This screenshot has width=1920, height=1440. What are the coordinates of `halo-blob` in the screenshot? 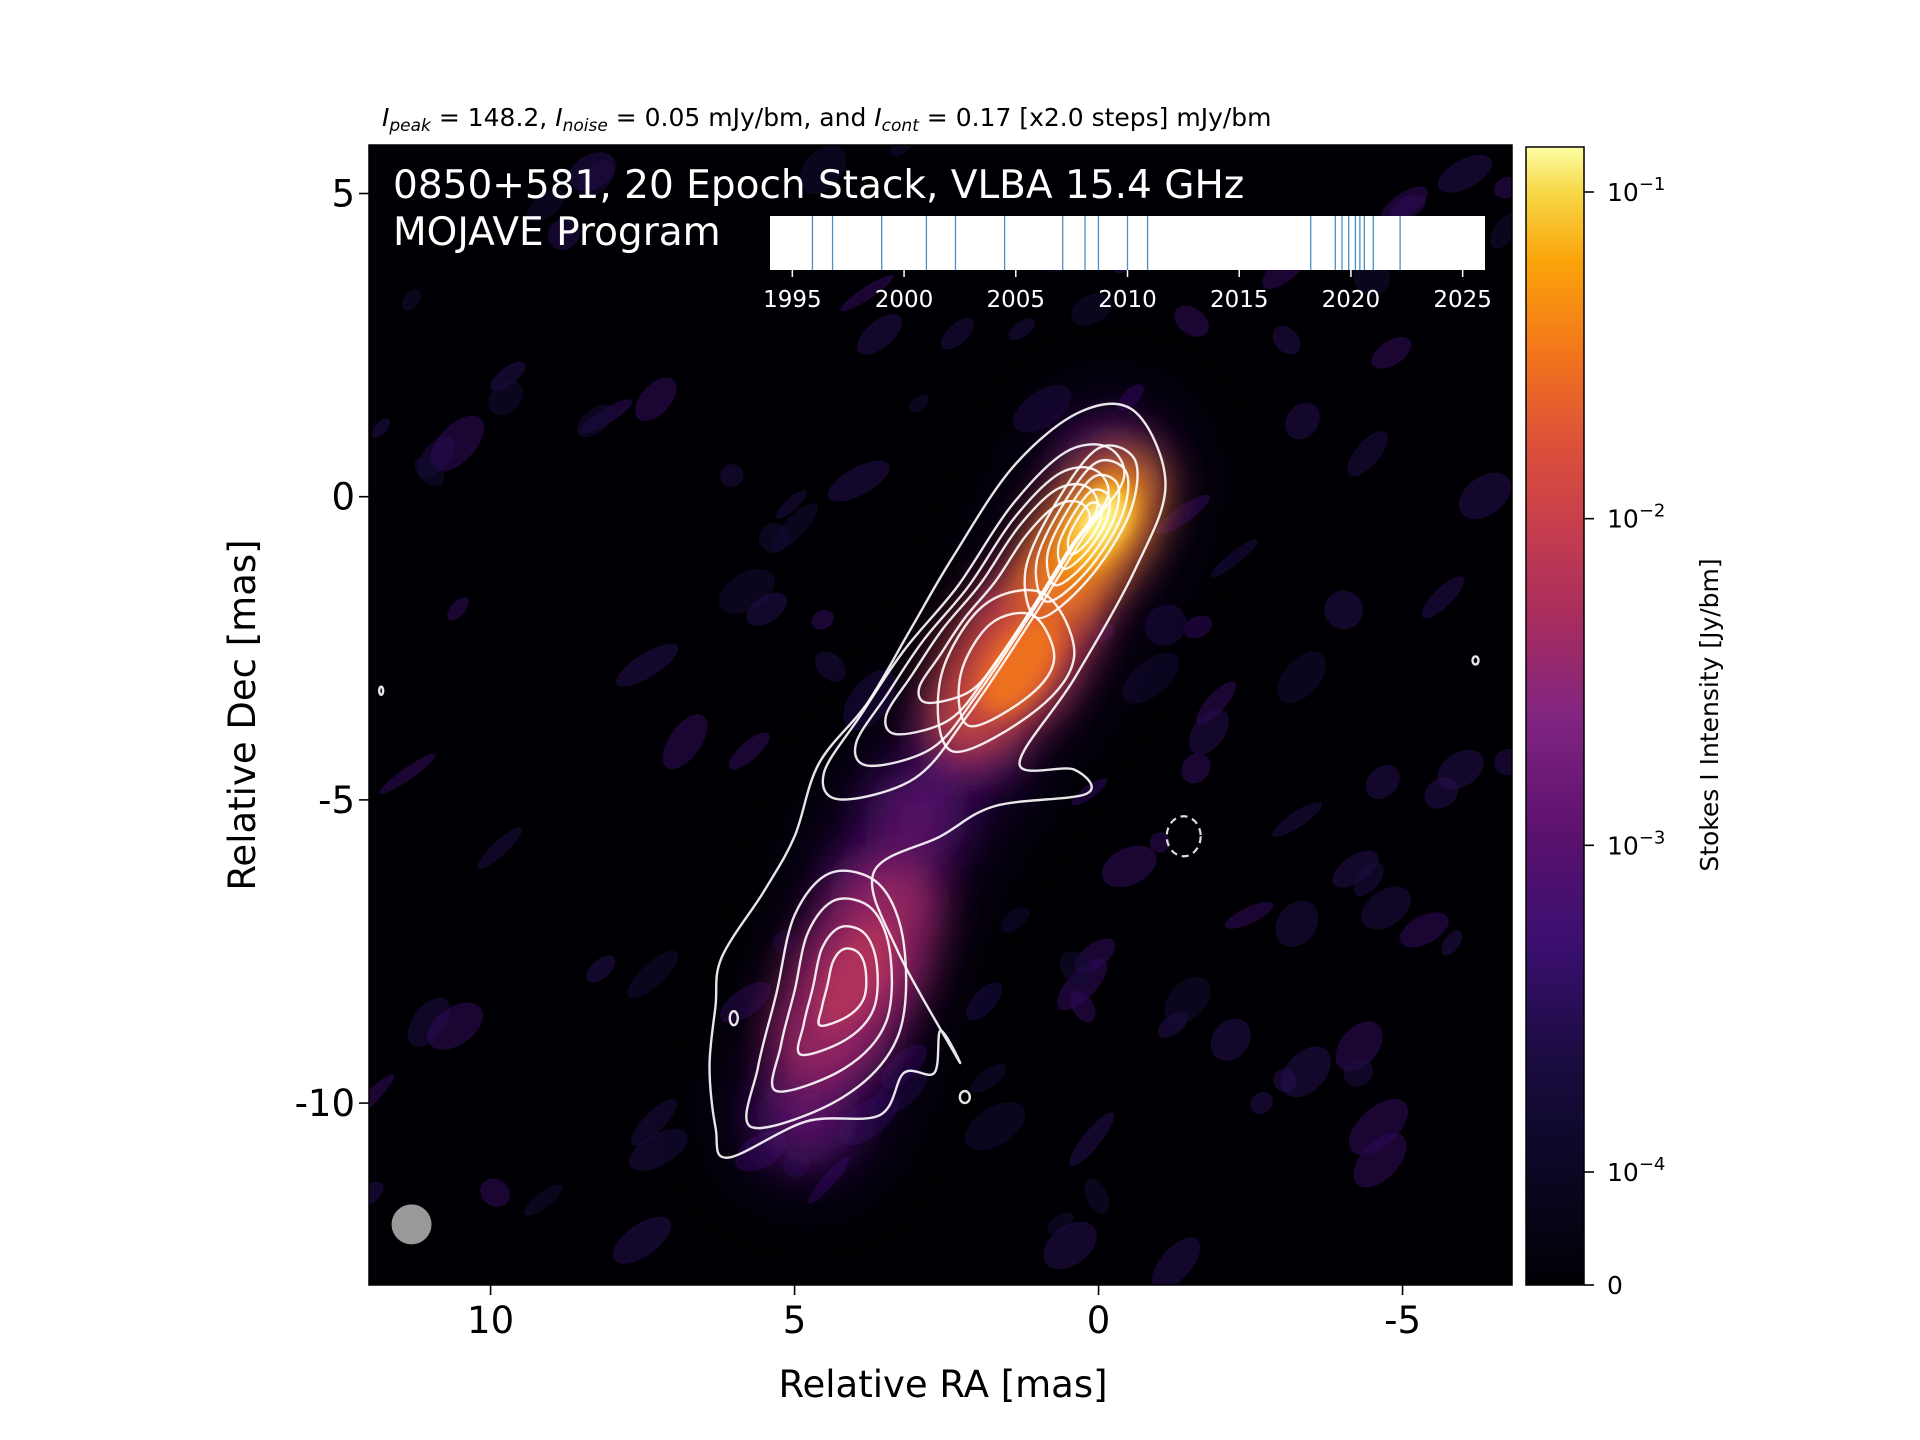 It's located at (916, 818).